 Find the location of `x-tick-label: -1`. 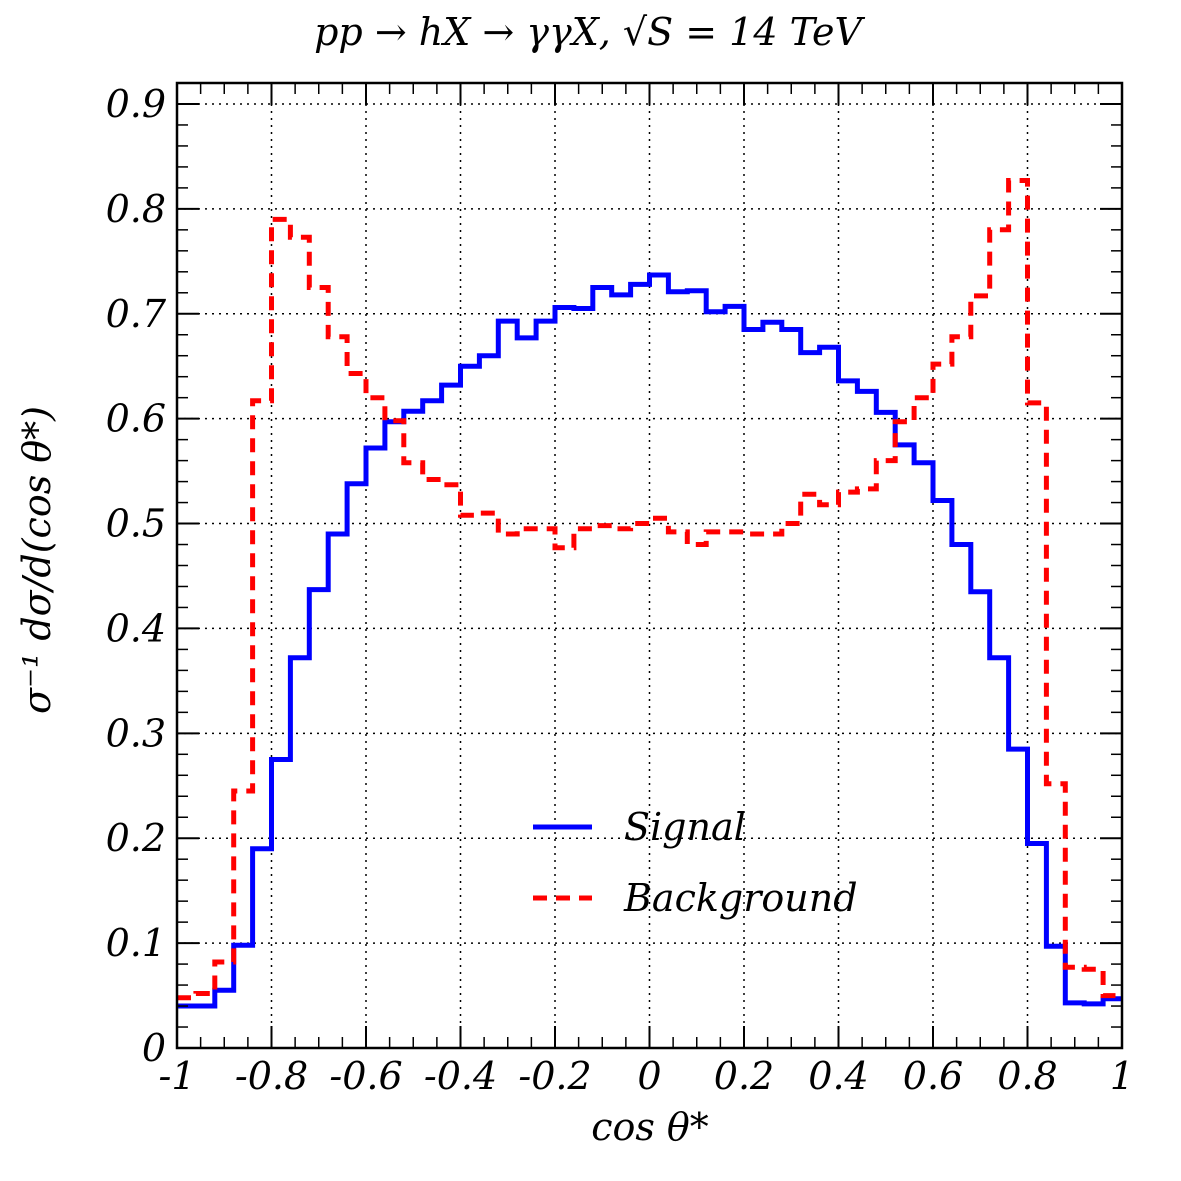

x-tick-label: -1 is located at coordinates (176, 1076).